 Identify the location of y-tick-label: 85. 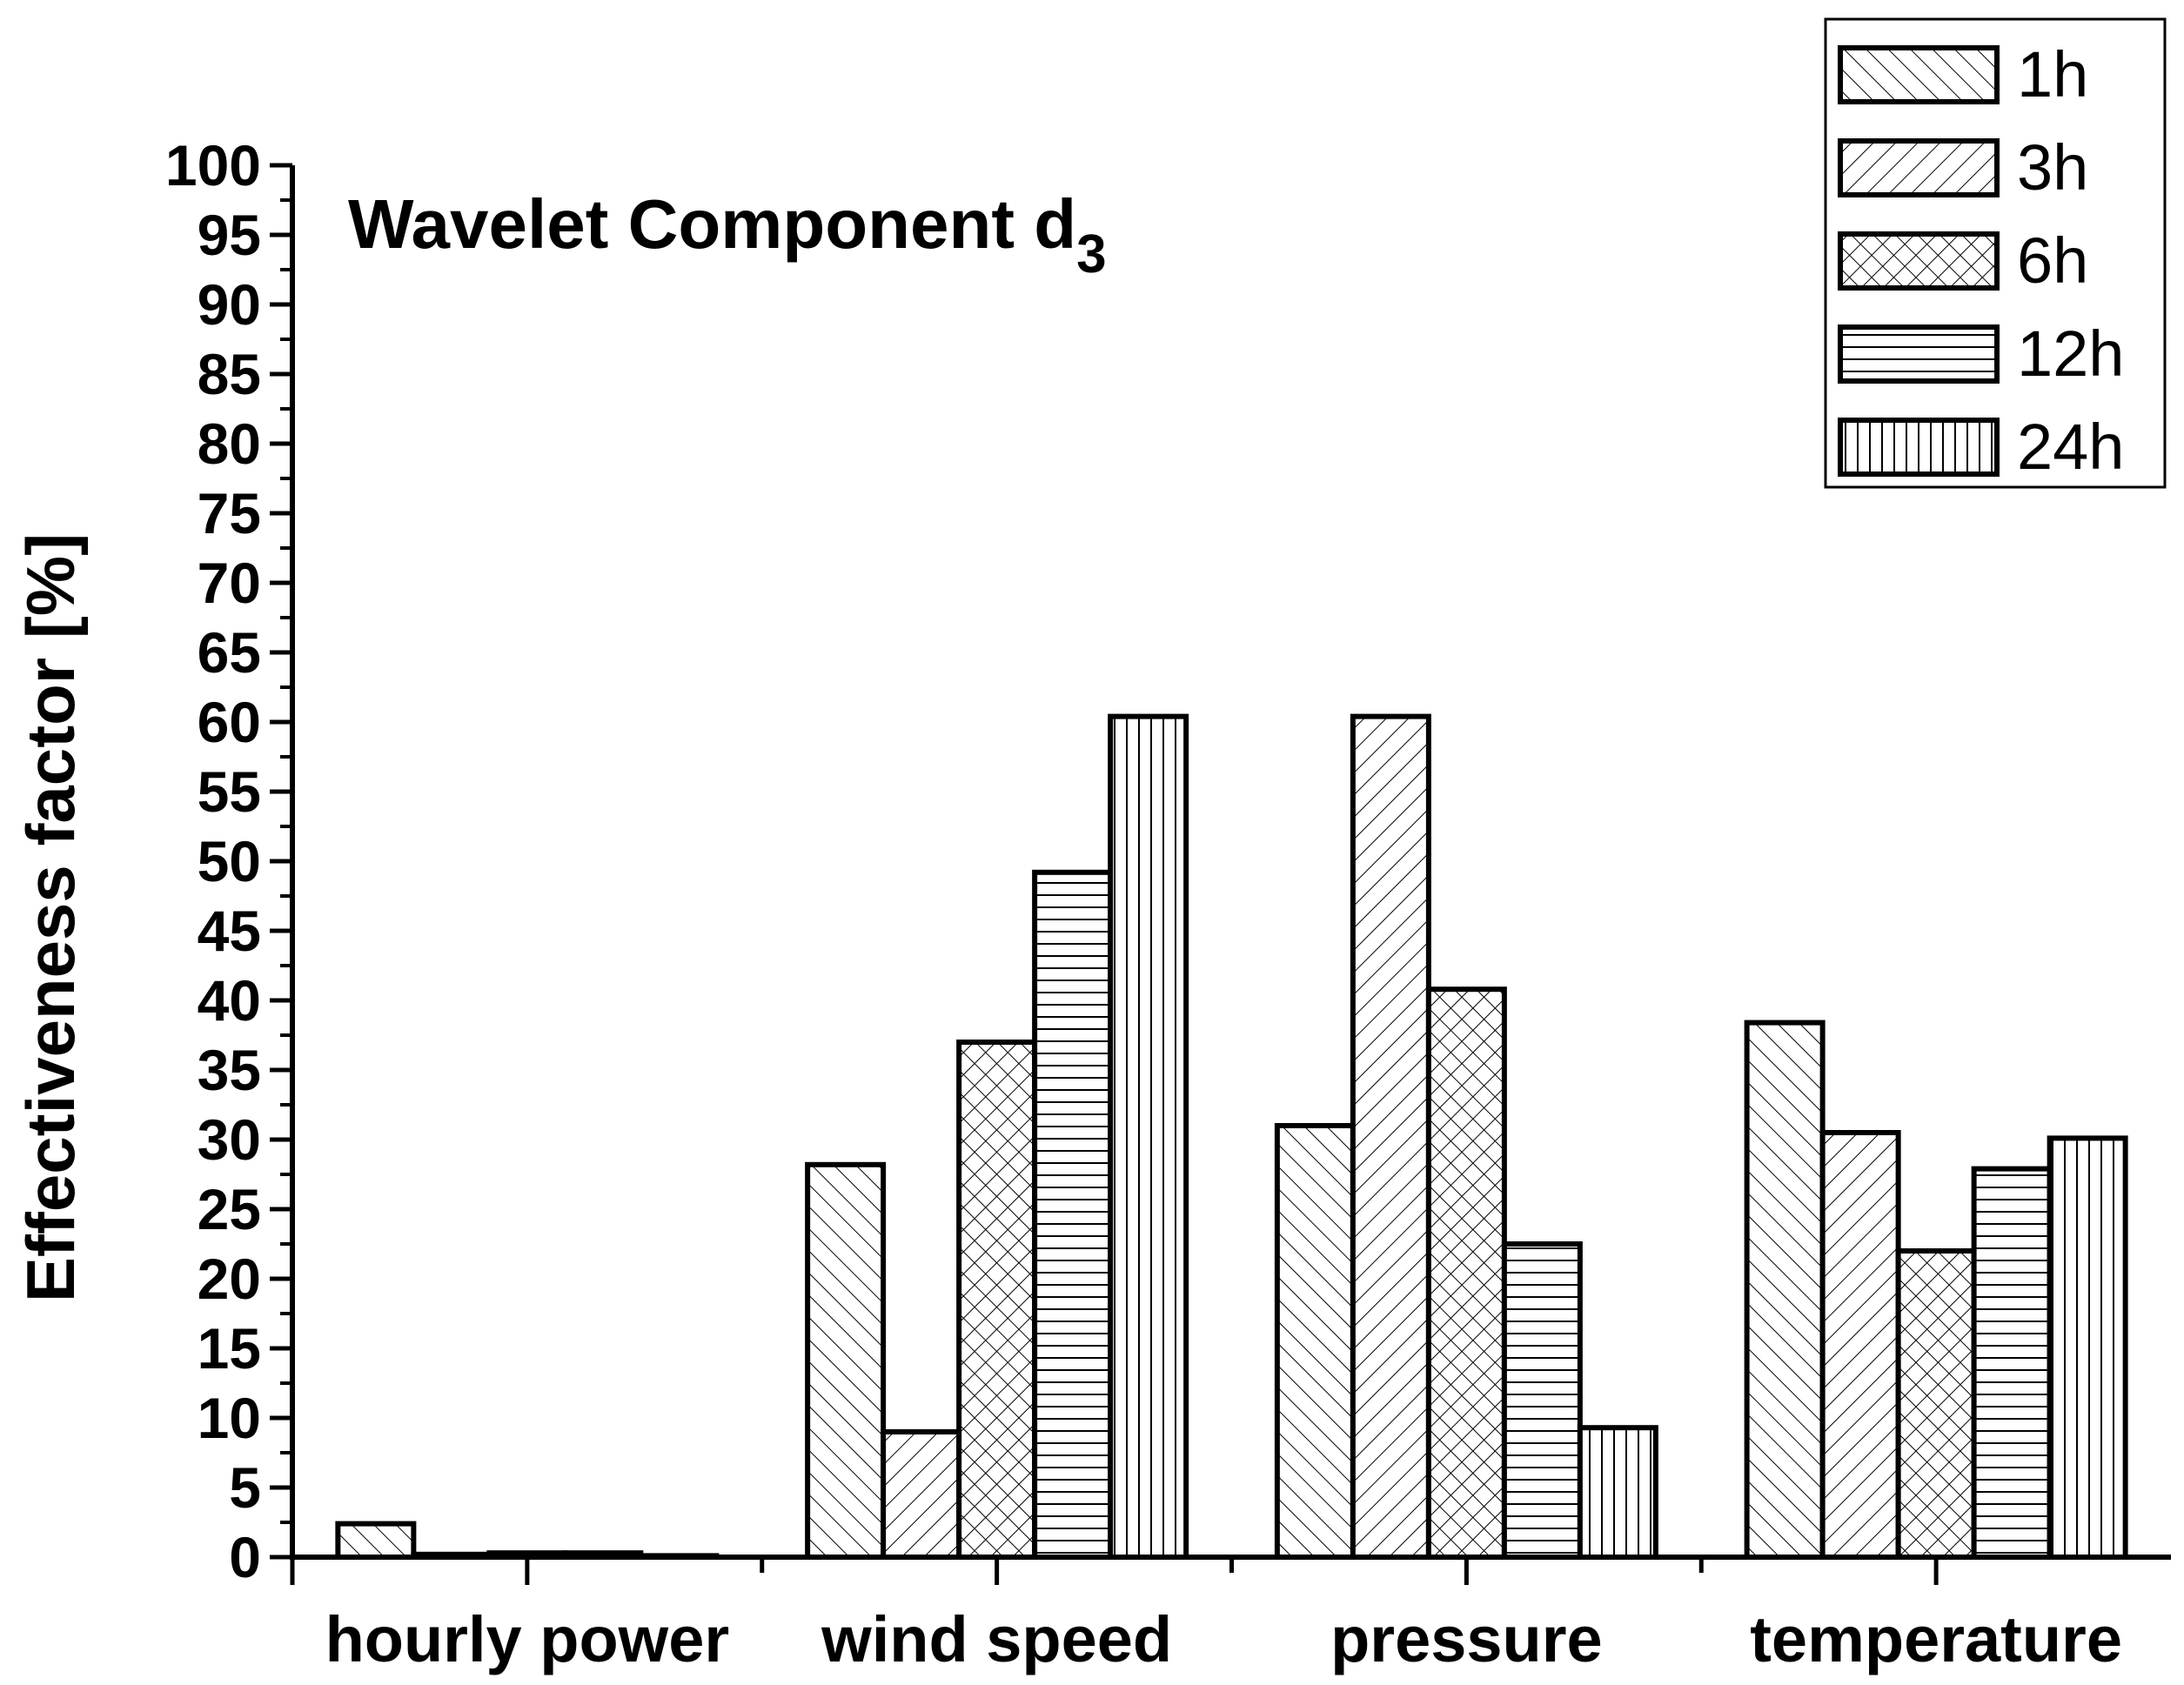
(229, 374).